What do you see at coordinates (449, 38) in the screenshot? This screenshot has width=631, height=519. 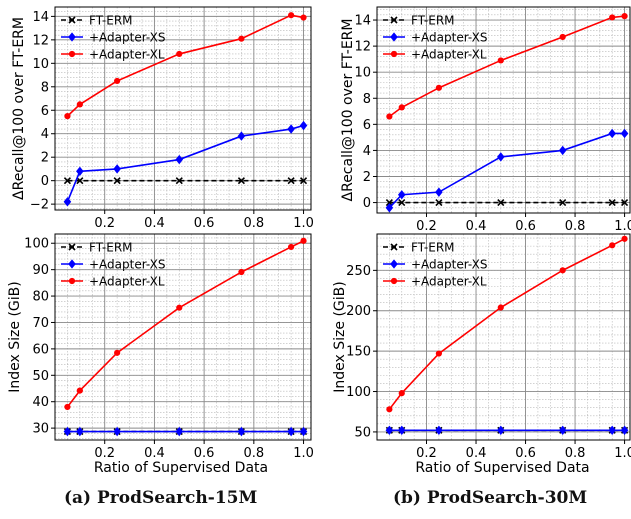 I see `legend-label: +Adapter-XS` at bounding box center [449, 38].